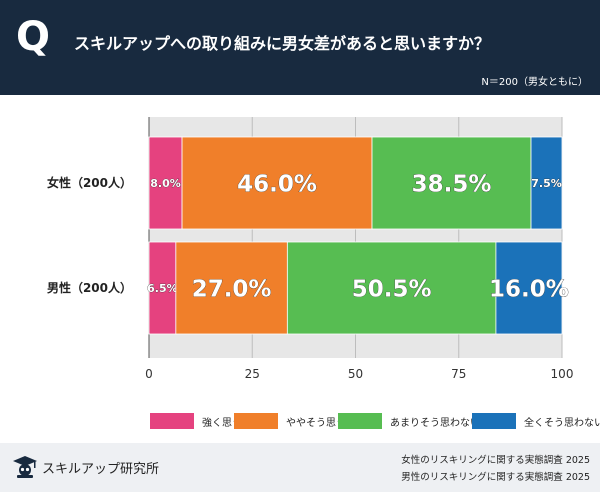 The image size is (600, 492). Describe the element at coordinates (534, 82) in the screenshot. I see `sample-size: N＝200（男女ともに）` at that location.